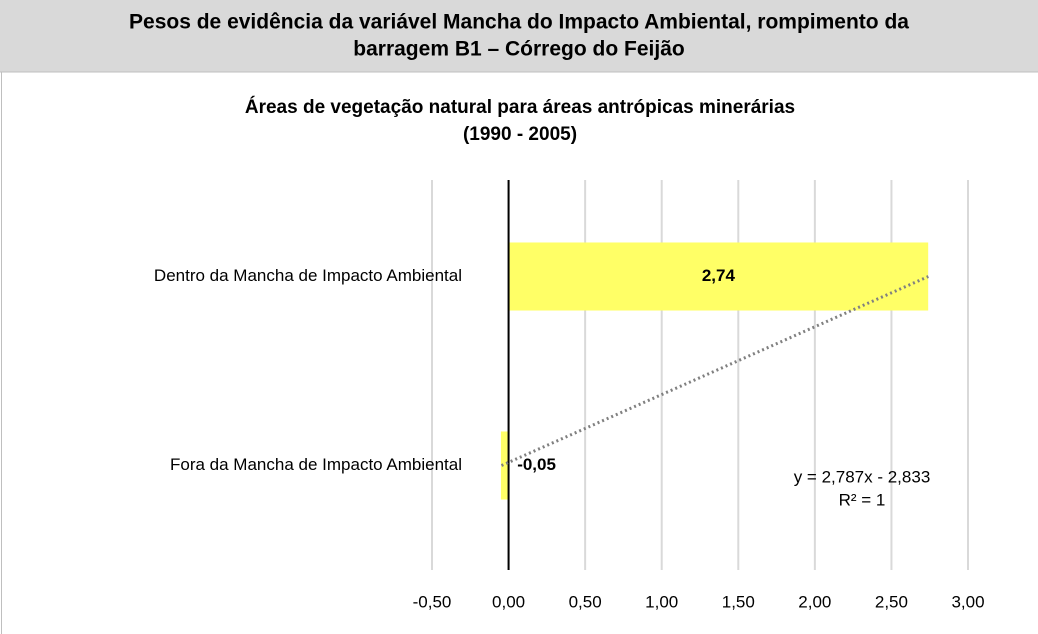  I want to click on trendline-r2: R² = 1, so click(862, 499).